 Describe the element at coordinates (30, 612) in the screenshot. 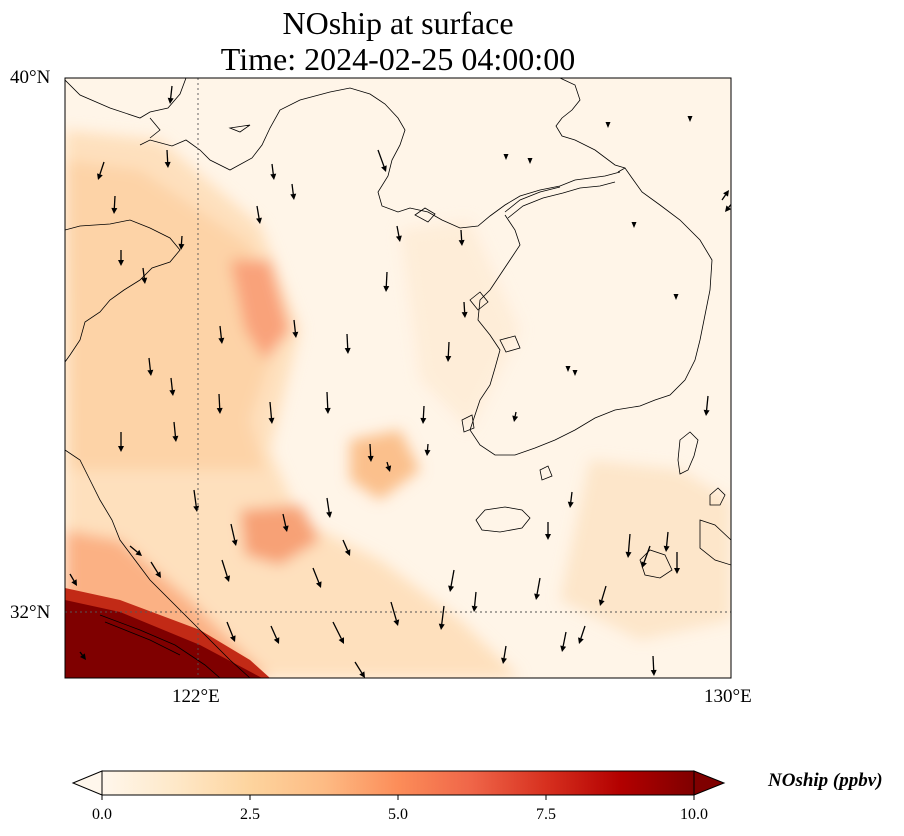

I see `lat-label-32: 32°N` at that location.